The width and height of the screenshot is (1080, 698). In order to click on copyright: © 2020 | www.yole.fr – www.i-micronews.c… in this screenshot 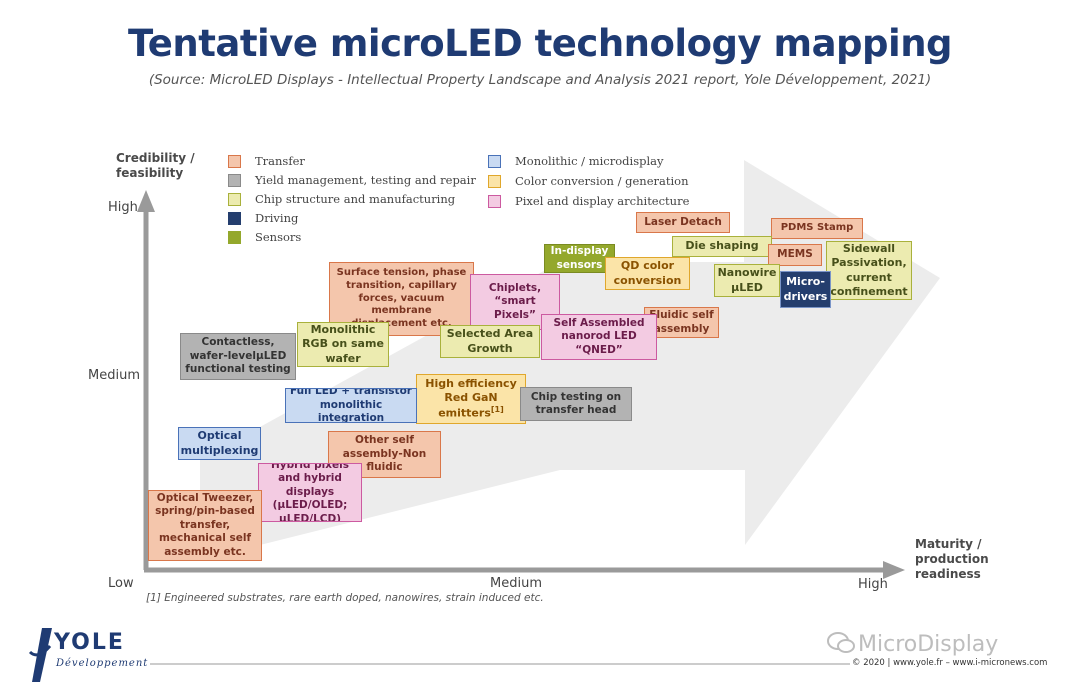, I will do `click(950, 663)`.